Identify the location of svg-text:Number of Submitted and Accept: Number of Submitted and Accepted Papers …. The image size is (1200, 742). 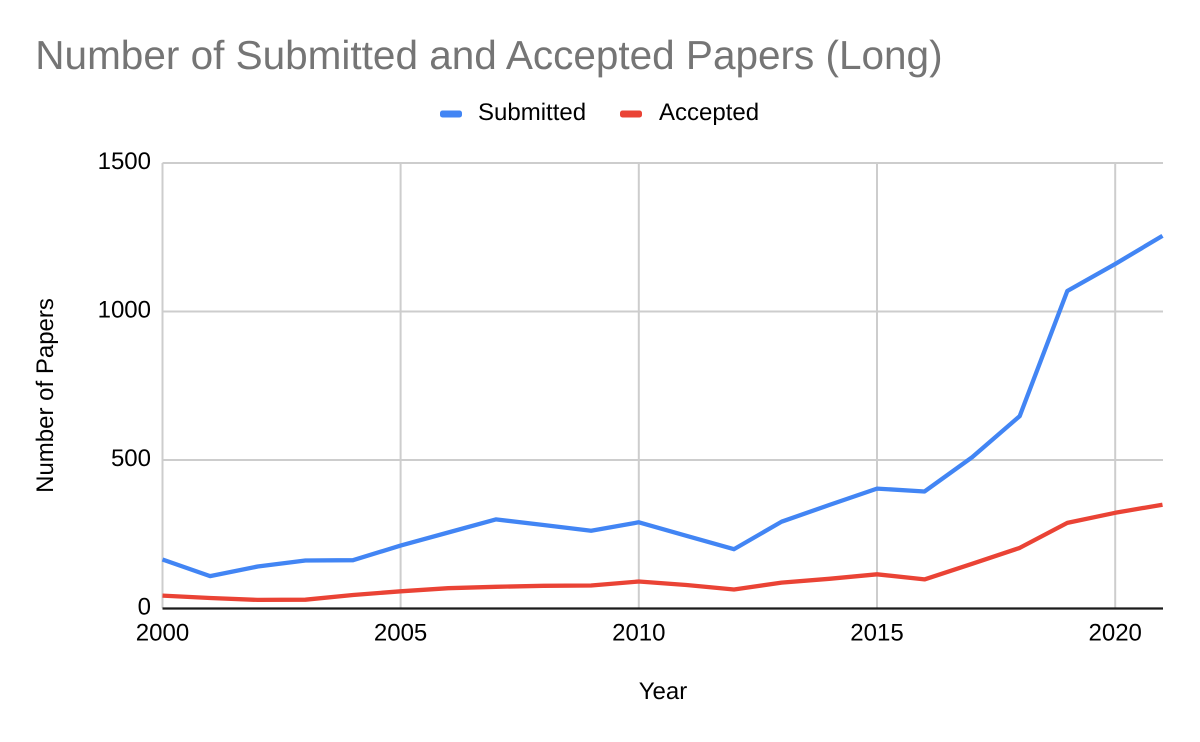
(488, 55).